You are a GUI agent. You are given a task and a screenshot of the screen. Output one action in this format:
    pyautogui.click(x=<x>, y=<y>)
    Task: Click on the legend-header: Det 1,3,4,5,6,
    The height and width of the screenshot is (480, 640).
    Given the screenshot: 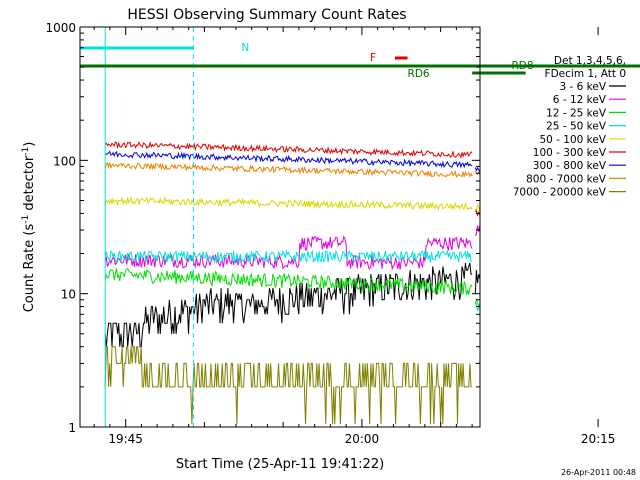 What is the action you would take?
    pyautogui.click(x=590, y=61)
    